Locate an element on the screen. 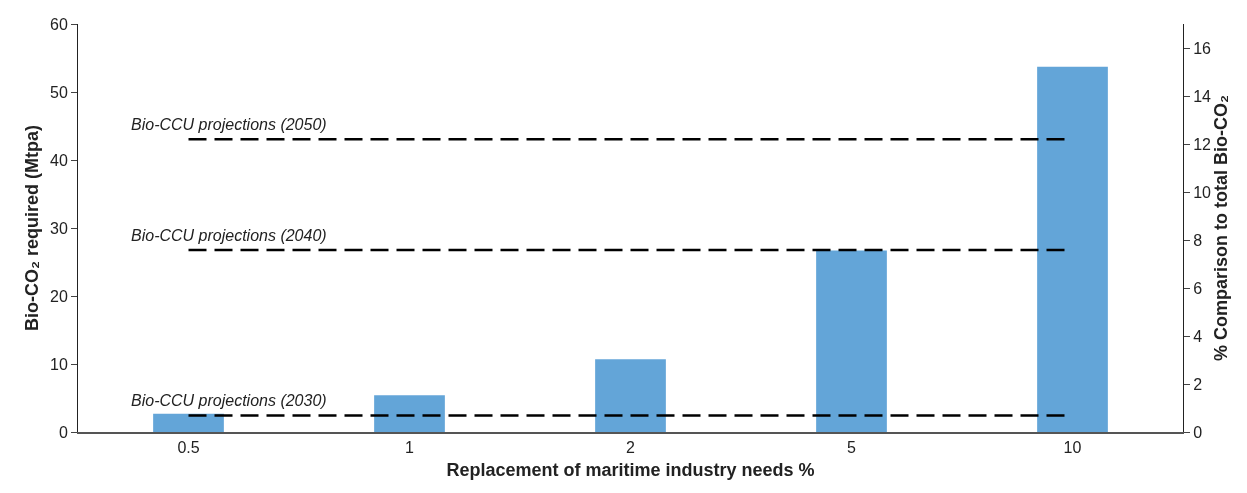 The width and height of the screenshot is (1247, 493). y2-tick-label: 14 is located at coordinates (1202, 96).